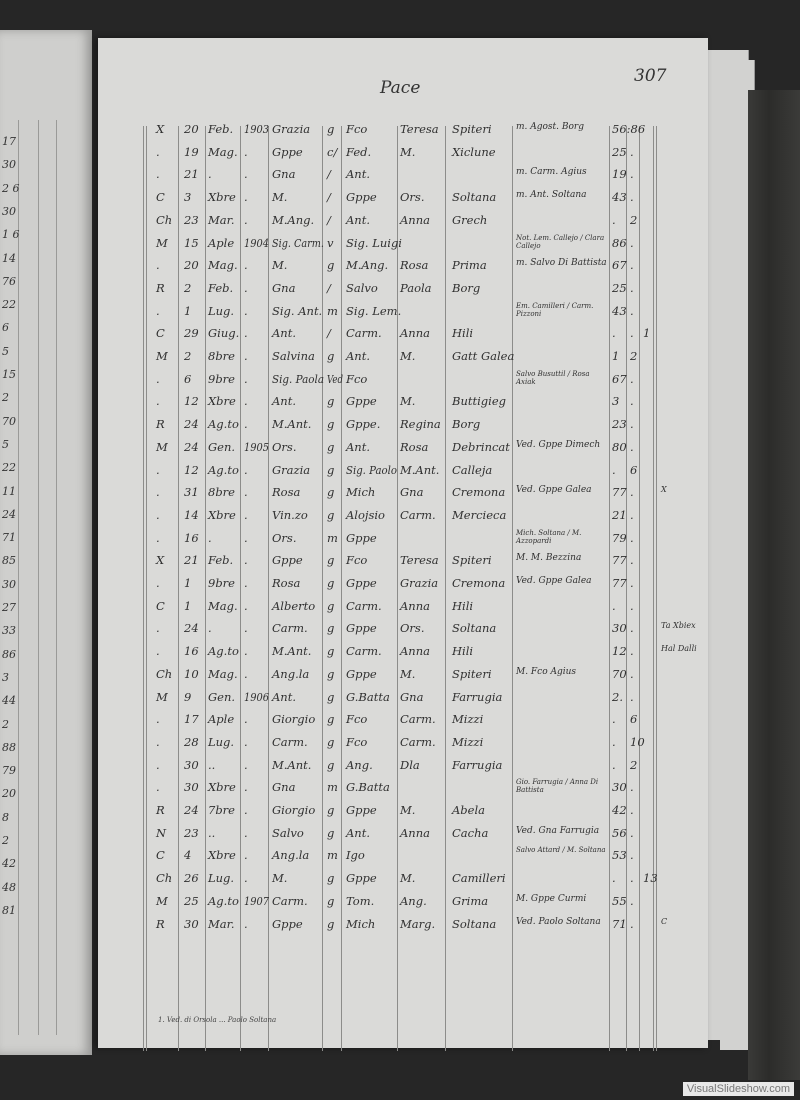  What do you see at coordinates (463, 605) in the screenshot?
I see `cell-surname: Hili` at bounding box center [463, 605].